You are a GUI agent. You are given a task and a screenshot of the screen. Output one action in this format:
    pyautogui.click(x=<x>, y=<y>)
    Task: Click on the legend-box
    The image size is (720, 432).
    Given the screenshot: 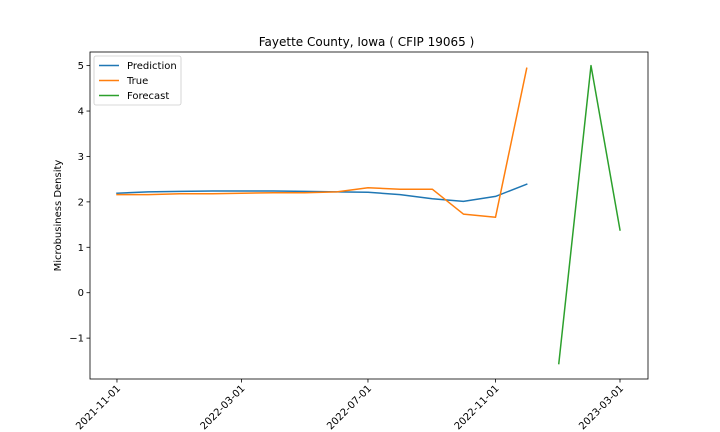 What is the action you would take?
    pyautogui.click(x=137, y=80)
    